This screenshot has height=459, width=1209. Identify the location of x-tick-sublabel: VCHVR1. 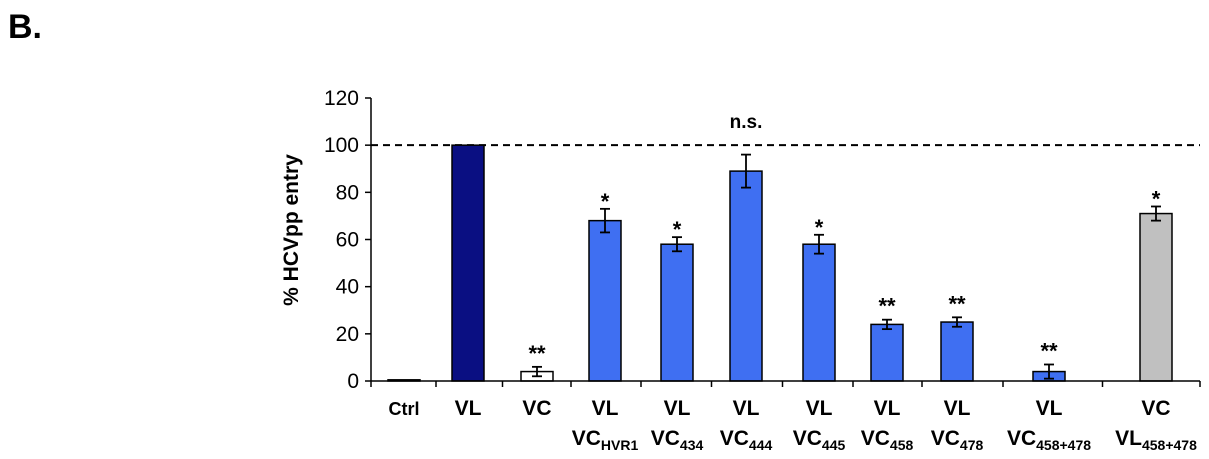
(605, 440).